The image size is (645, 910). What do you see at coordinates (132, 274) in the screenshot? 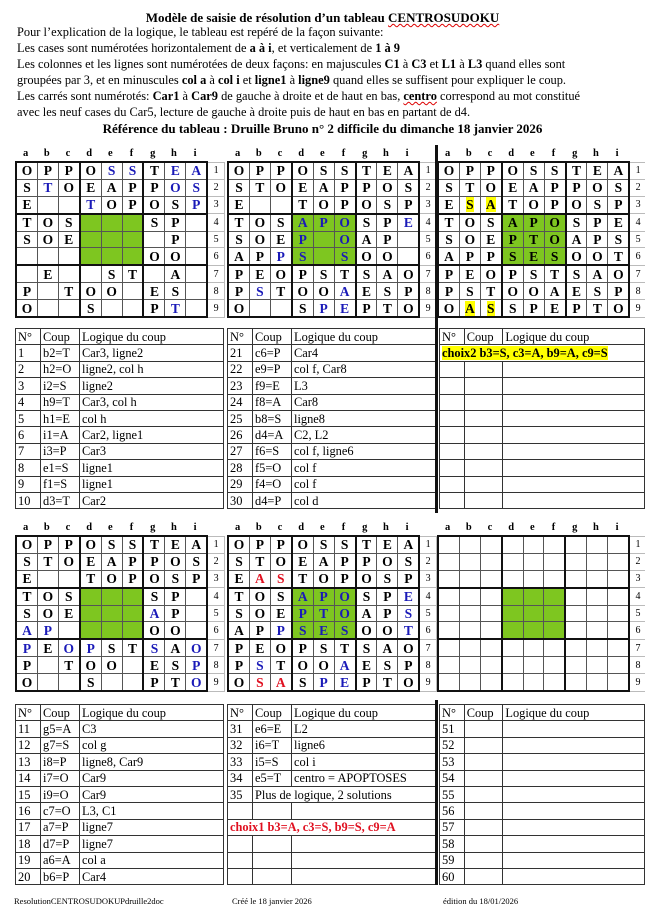
I see `grid-cell-f7: T` at bounding box center [132, 274].